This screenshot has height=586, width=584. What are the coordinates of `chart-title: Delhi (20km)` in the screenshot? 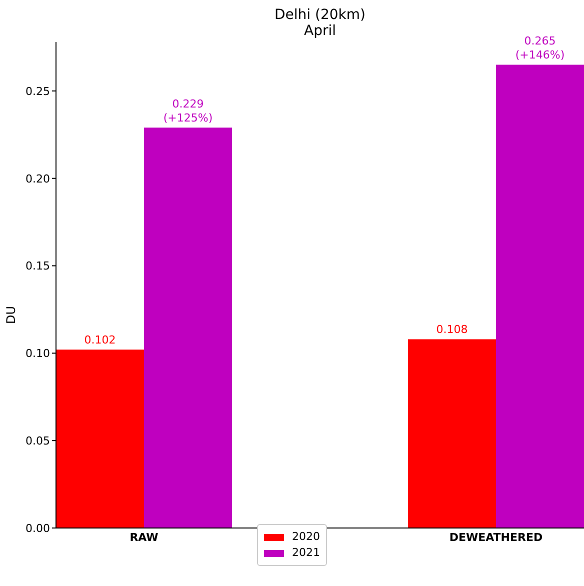 It's located at (320, 15).